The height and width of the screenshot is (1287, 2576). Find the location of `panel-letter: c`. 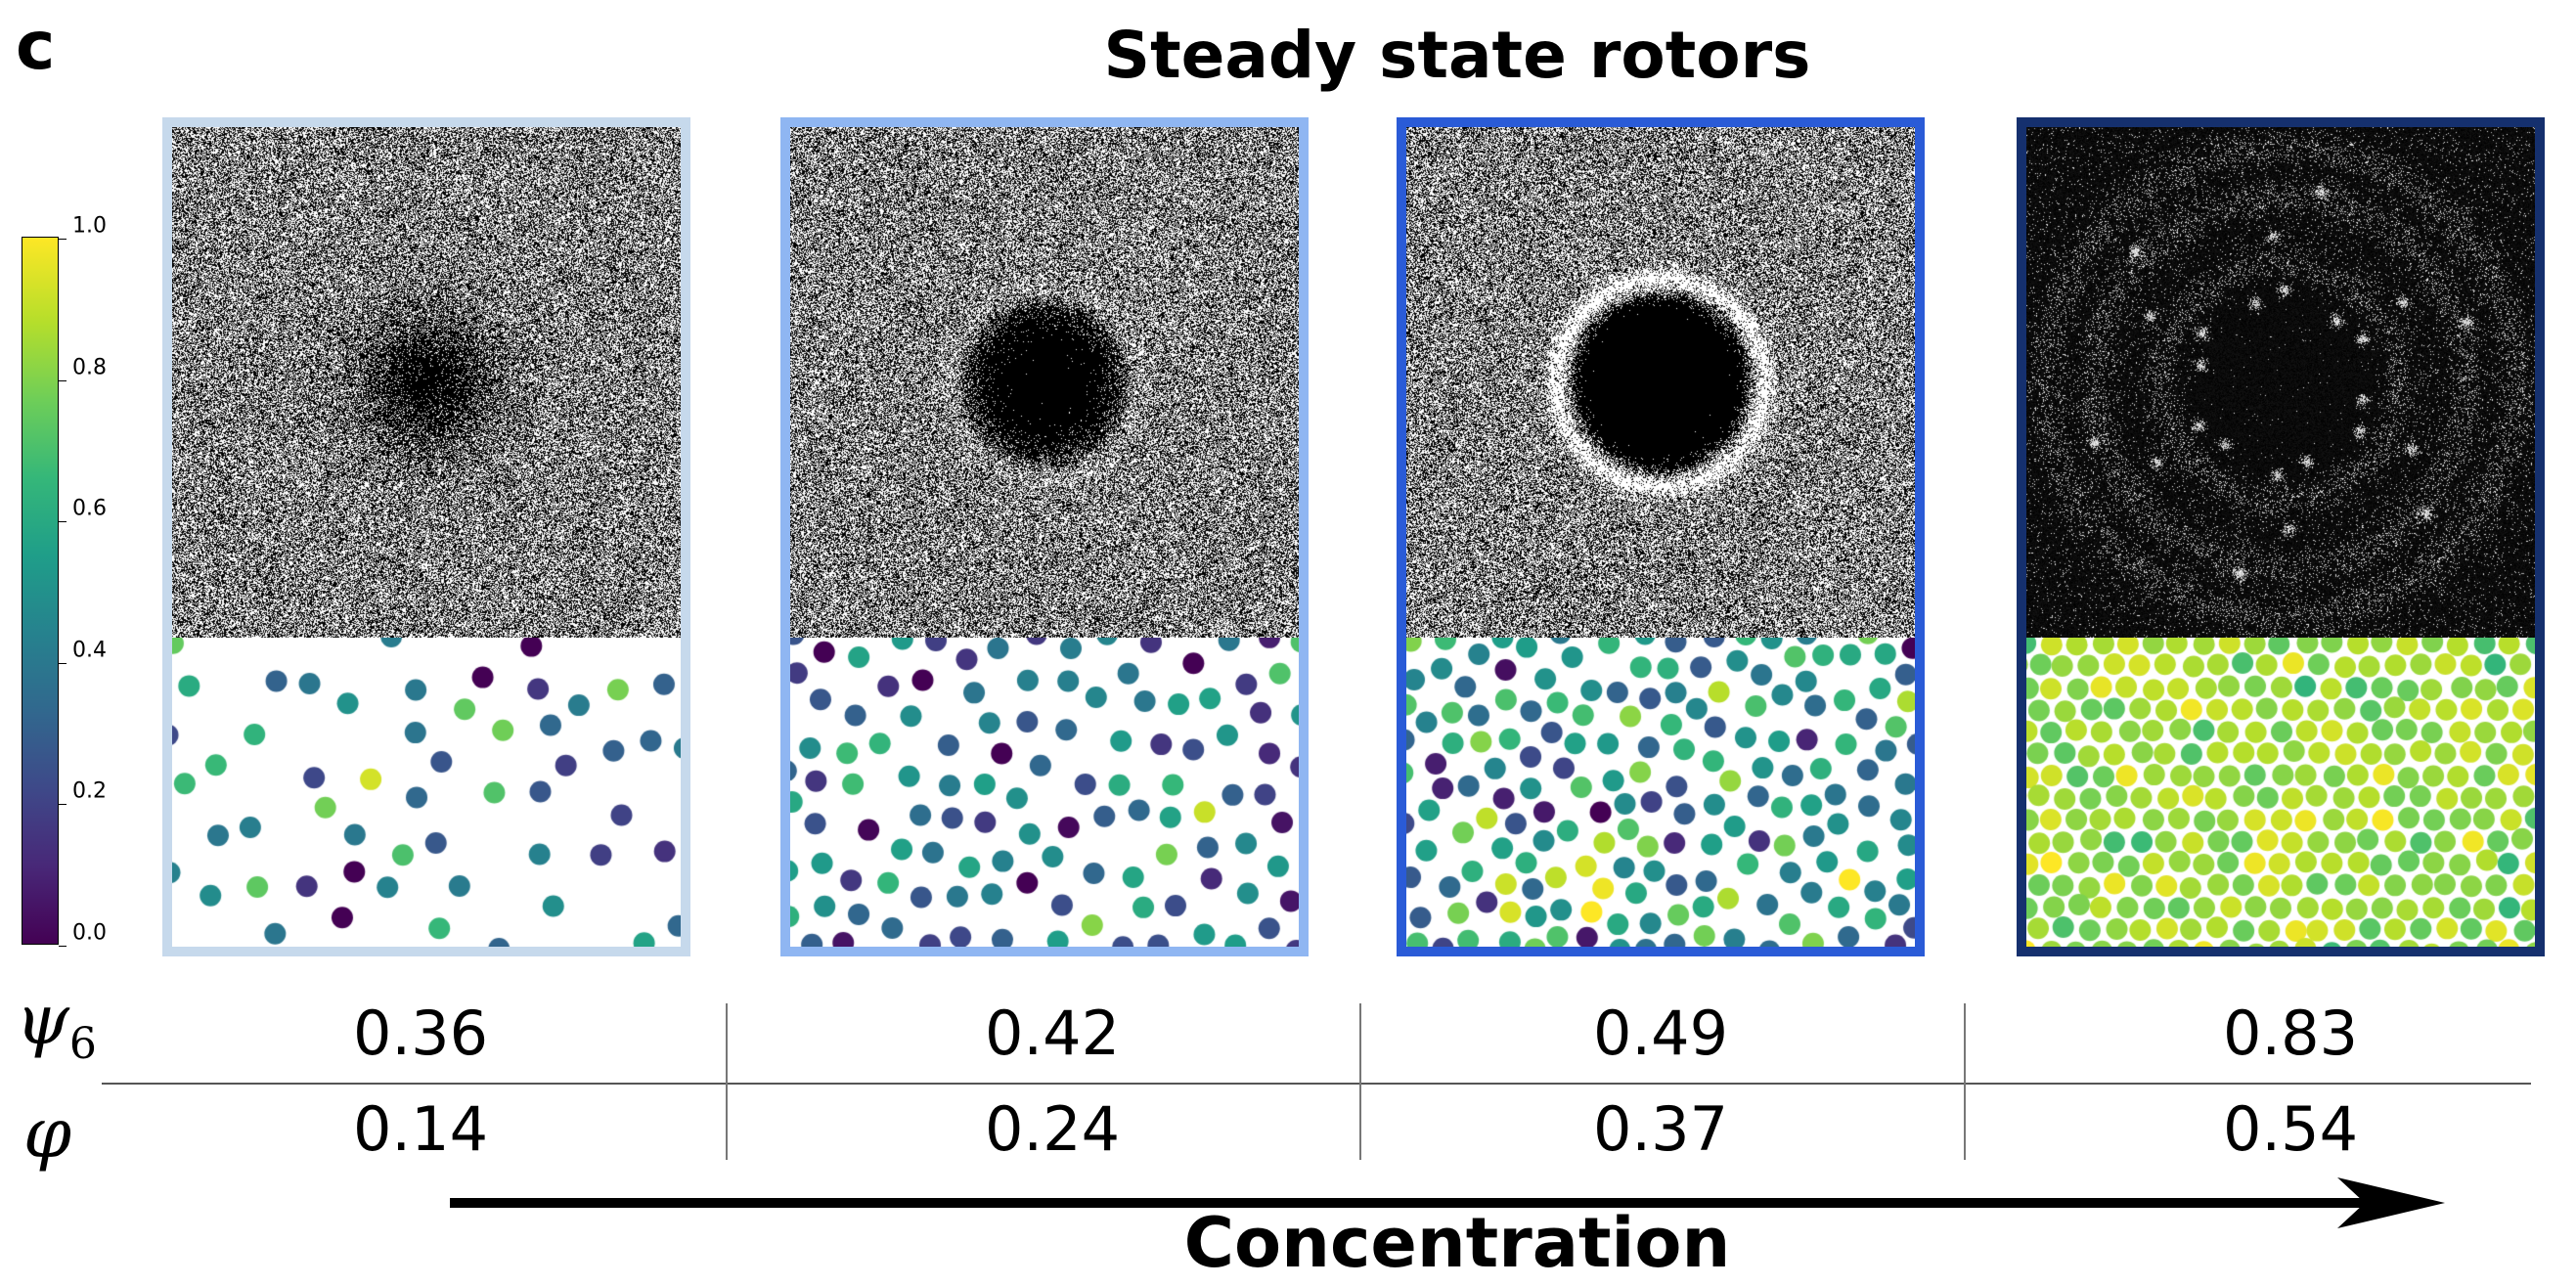

panel-letter: c is located at coordinates (36, 46).